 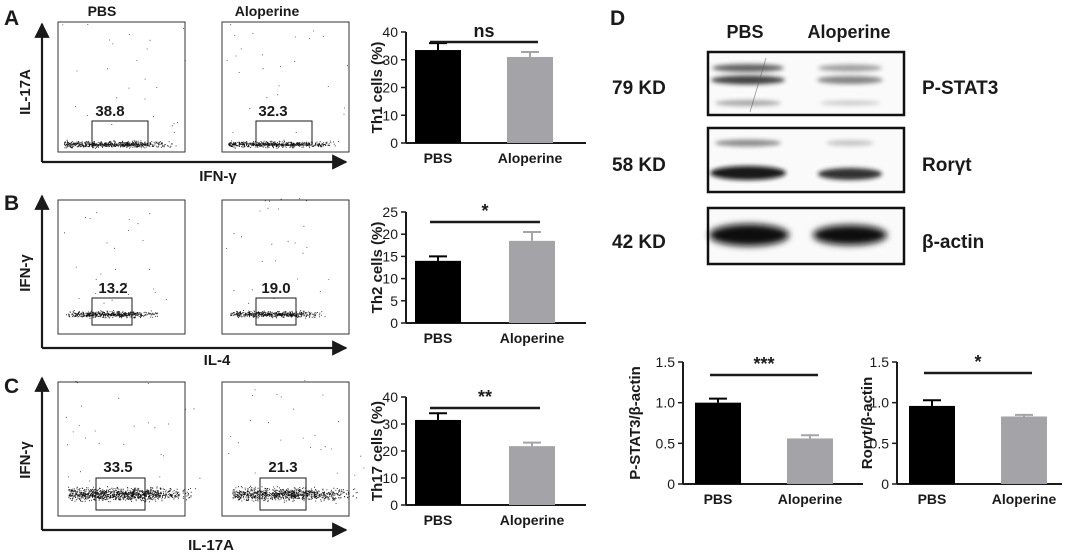 What do you see at coordinates (25, 92) in the screenshot?
I see `y-label-a: IL-17A` at bounding box center [25, 92].